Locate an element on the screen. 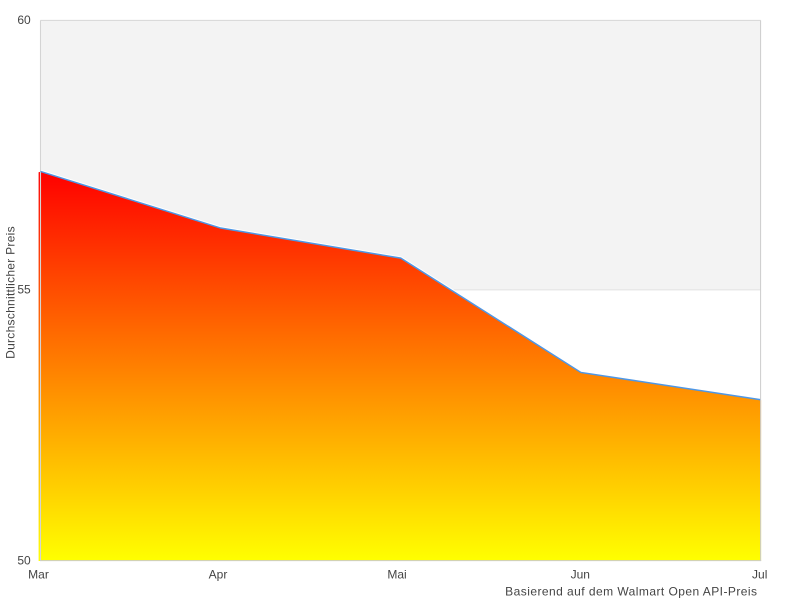  svg-text: Apr is located at coordinates (218, 575).